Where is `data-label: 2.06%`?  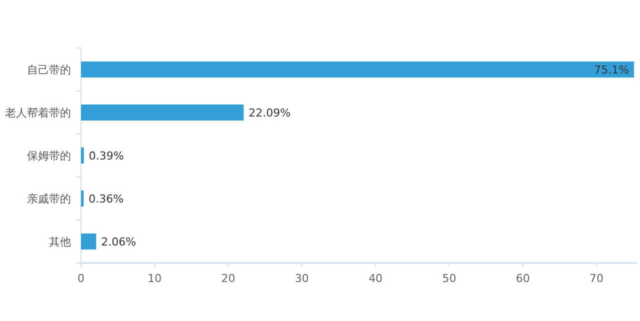
data-label: 2.06% is located at coordinates (118, 242).